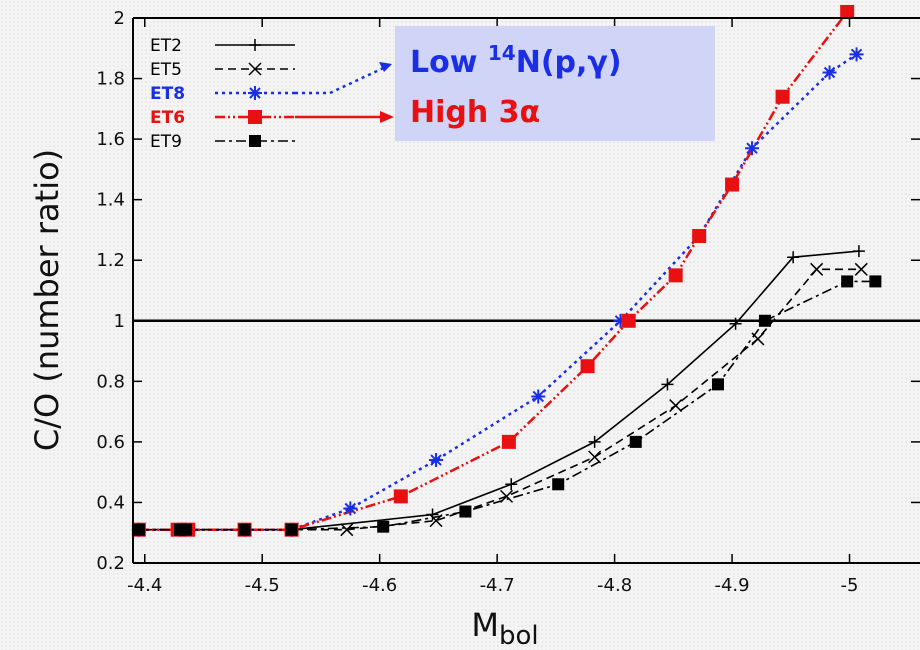 The image size is (920, 650). Describe the element at coordinates (166, 46) in the screenshot. I see `legend-label-et2: ET2` at that location.